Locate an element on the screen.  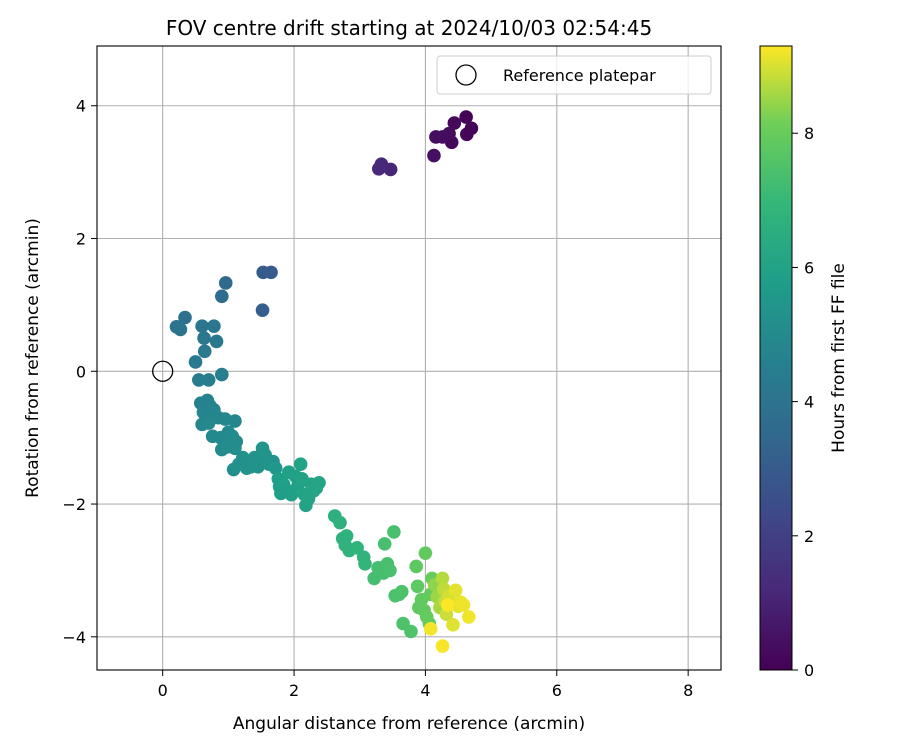
x-axis-ticks: 0 2 4 6 8 is located at coordinates (425, 685).